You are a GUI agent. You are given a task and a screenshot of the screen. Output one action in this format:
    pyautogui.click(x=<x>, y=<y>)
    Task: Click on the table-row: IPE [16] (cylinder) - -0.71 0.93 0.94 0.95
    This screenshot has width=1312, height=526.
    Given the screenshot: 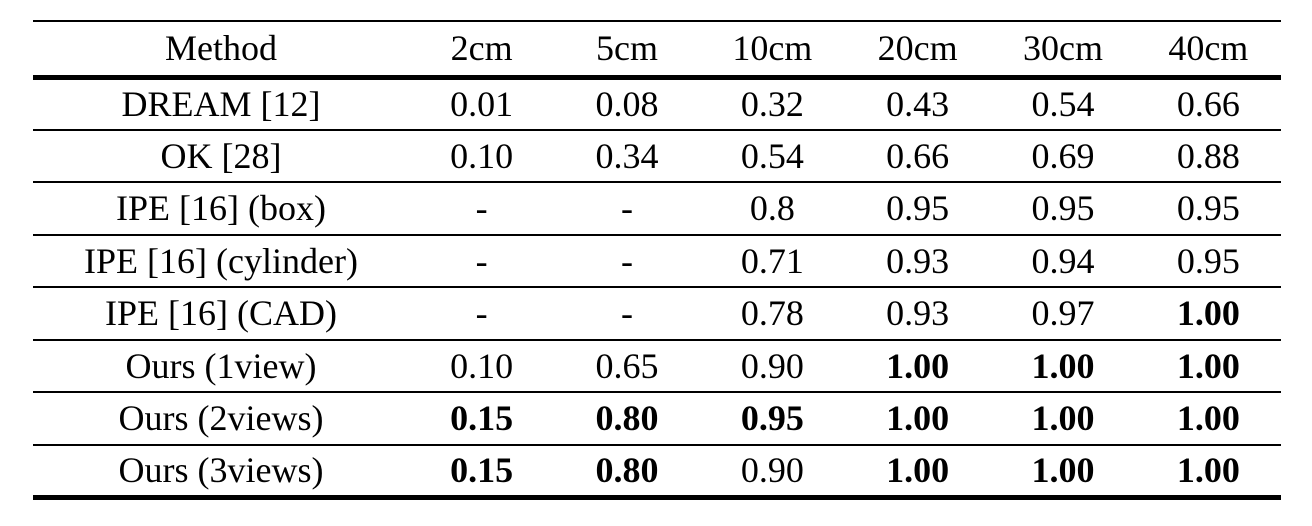 What is the action you would take?
    pyautogui.click(x=657, y=261)
    